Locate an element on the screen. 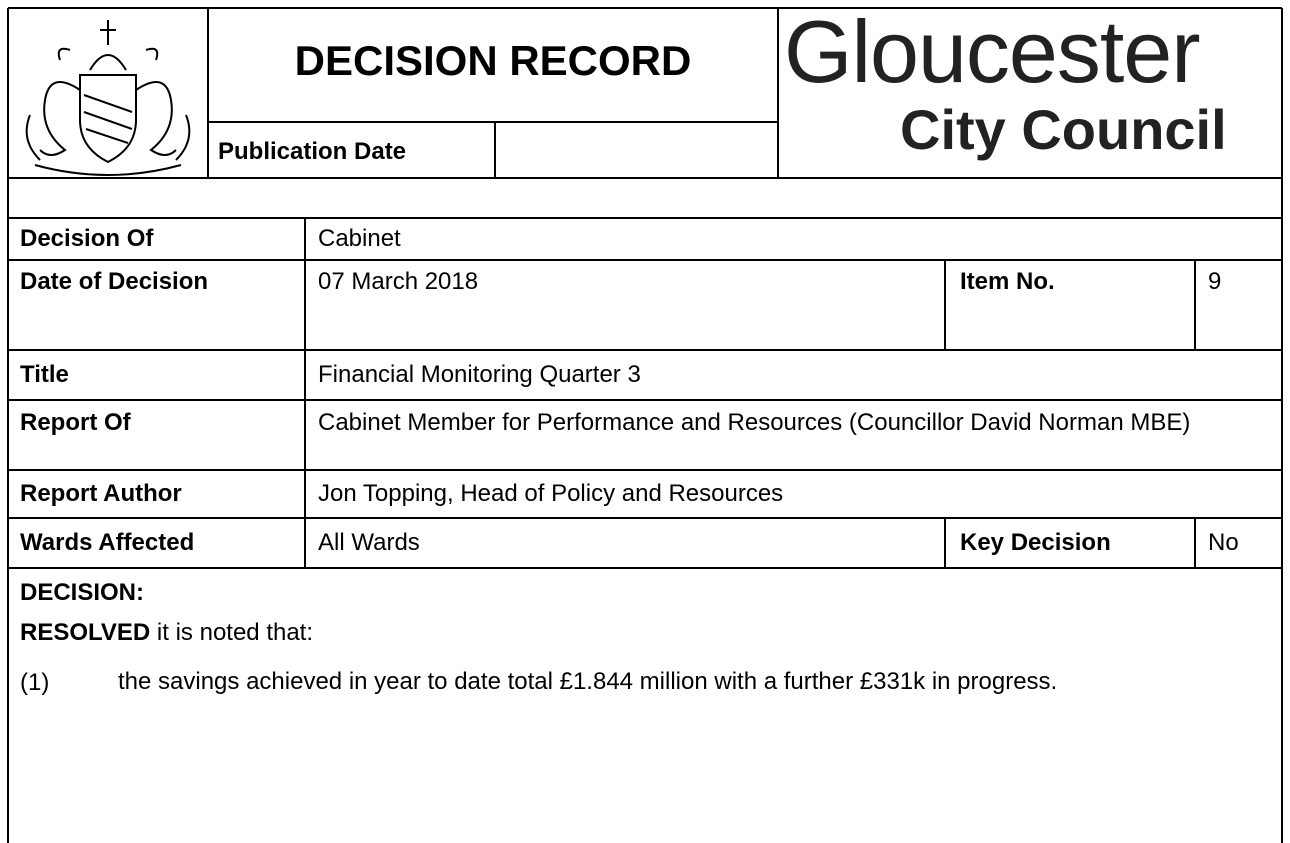  row-value: Cabinet is located at coordinates (359, 238).